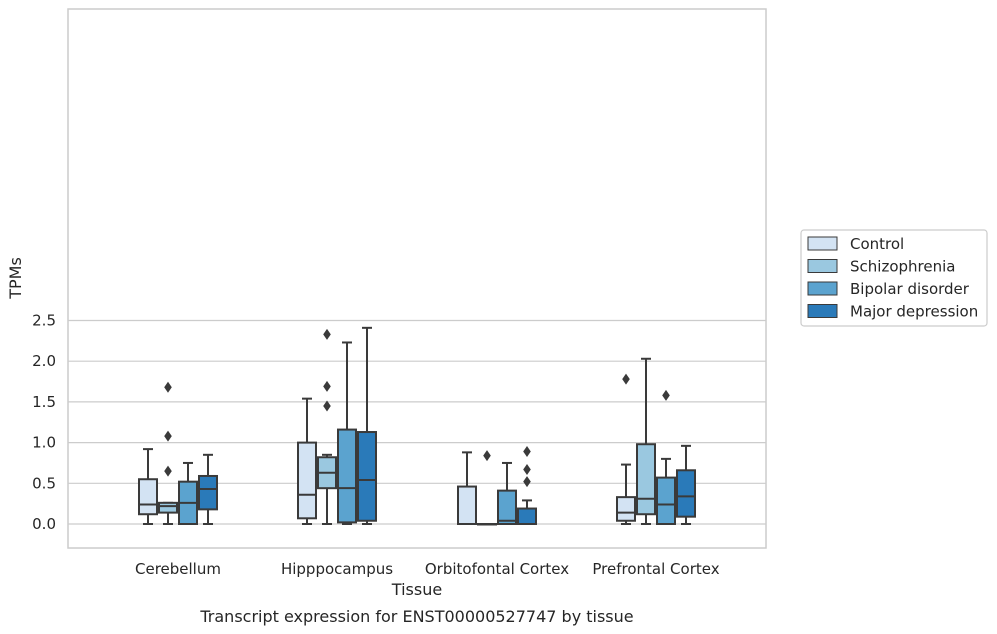 This screenshot has width=997, height=634. Describe the element at coordinates (914, 312) in the screenshot. I see `legend-label: Major depression` at that location.